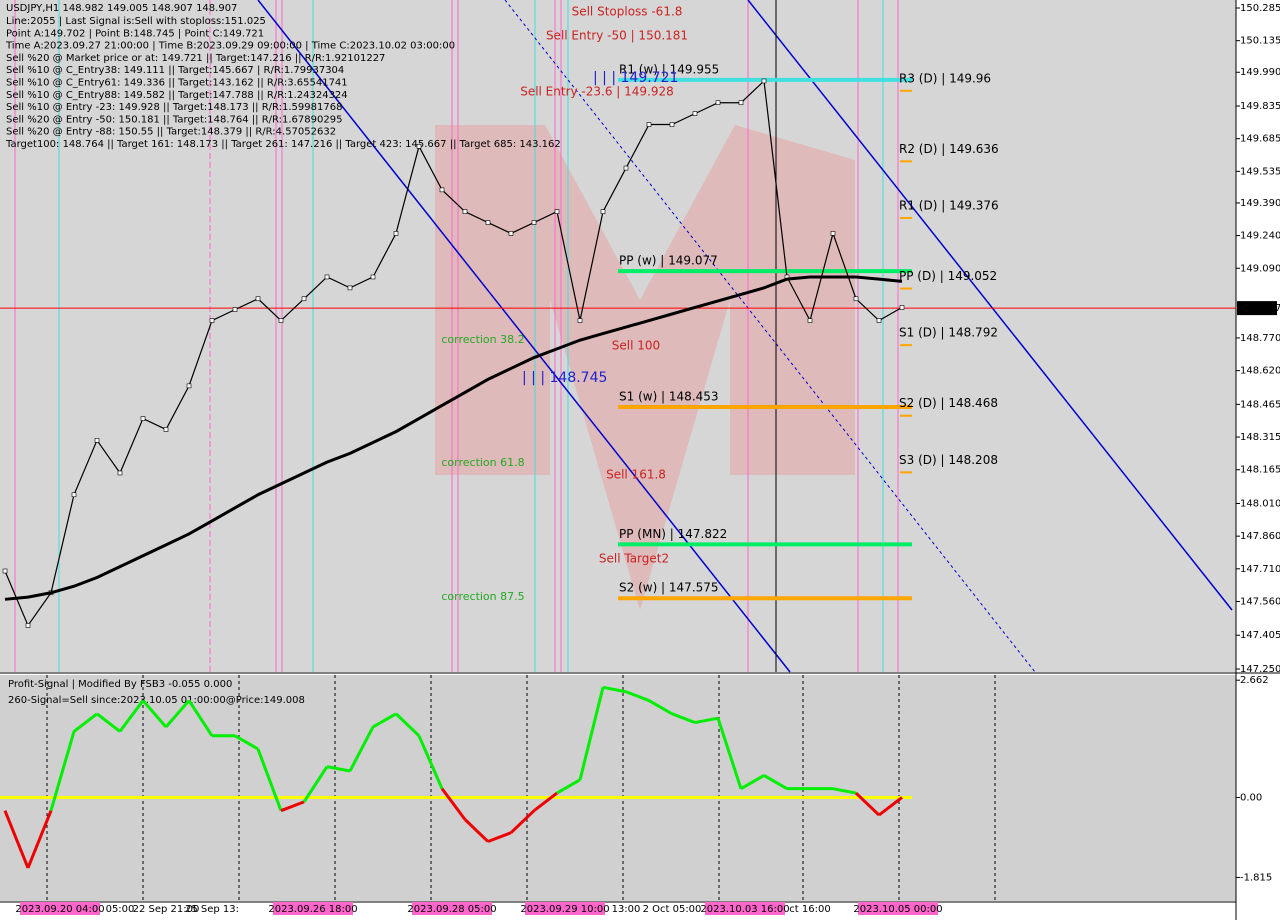 This screenshot has height=920, width=1280. Describe the element at coordinates (597, 92) in the screenshot. I see `sell-annotation: Sell Entry -23.6 | 149.928` at that location.